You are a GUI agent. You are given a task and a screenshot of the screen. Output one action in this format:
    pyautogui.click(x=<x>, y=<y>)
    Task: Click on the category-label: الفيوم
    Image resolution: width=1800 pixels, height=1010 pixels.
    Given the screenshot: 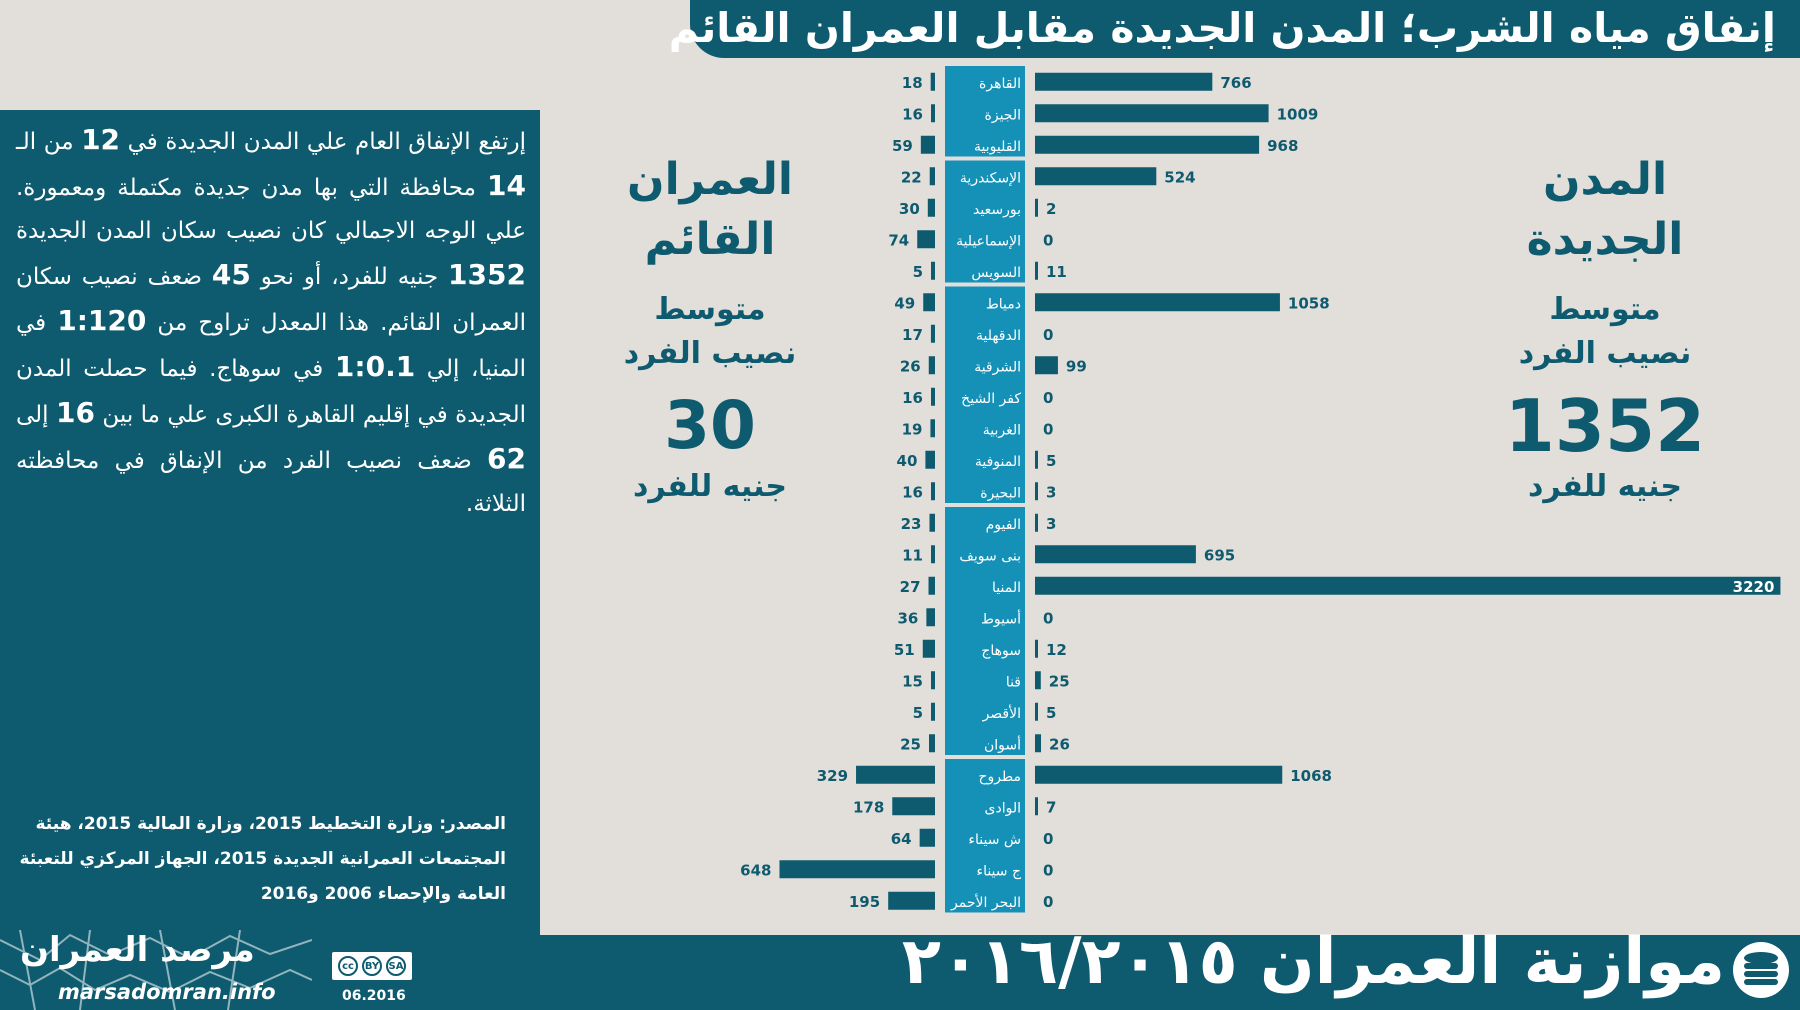 What is the action you would take?
    pyautogui.click(x=1003, y=525)
    